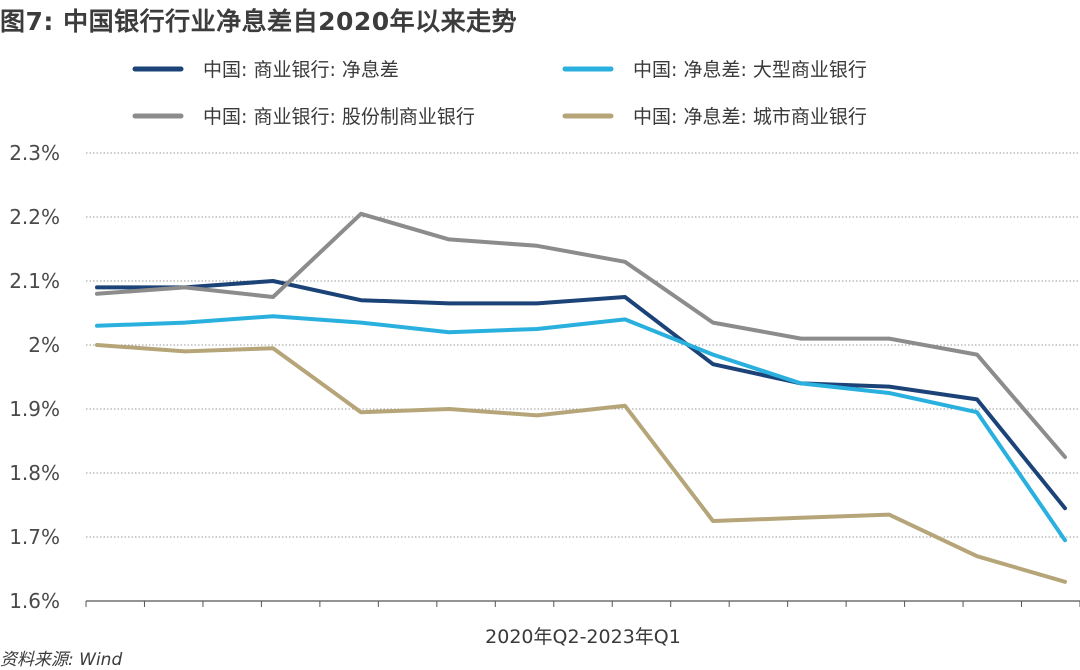 The width and height of the screenshot is (1080, 670). I want to click on x-axis-label: 2020年Q2-2023年Q1, so click(583, 637).